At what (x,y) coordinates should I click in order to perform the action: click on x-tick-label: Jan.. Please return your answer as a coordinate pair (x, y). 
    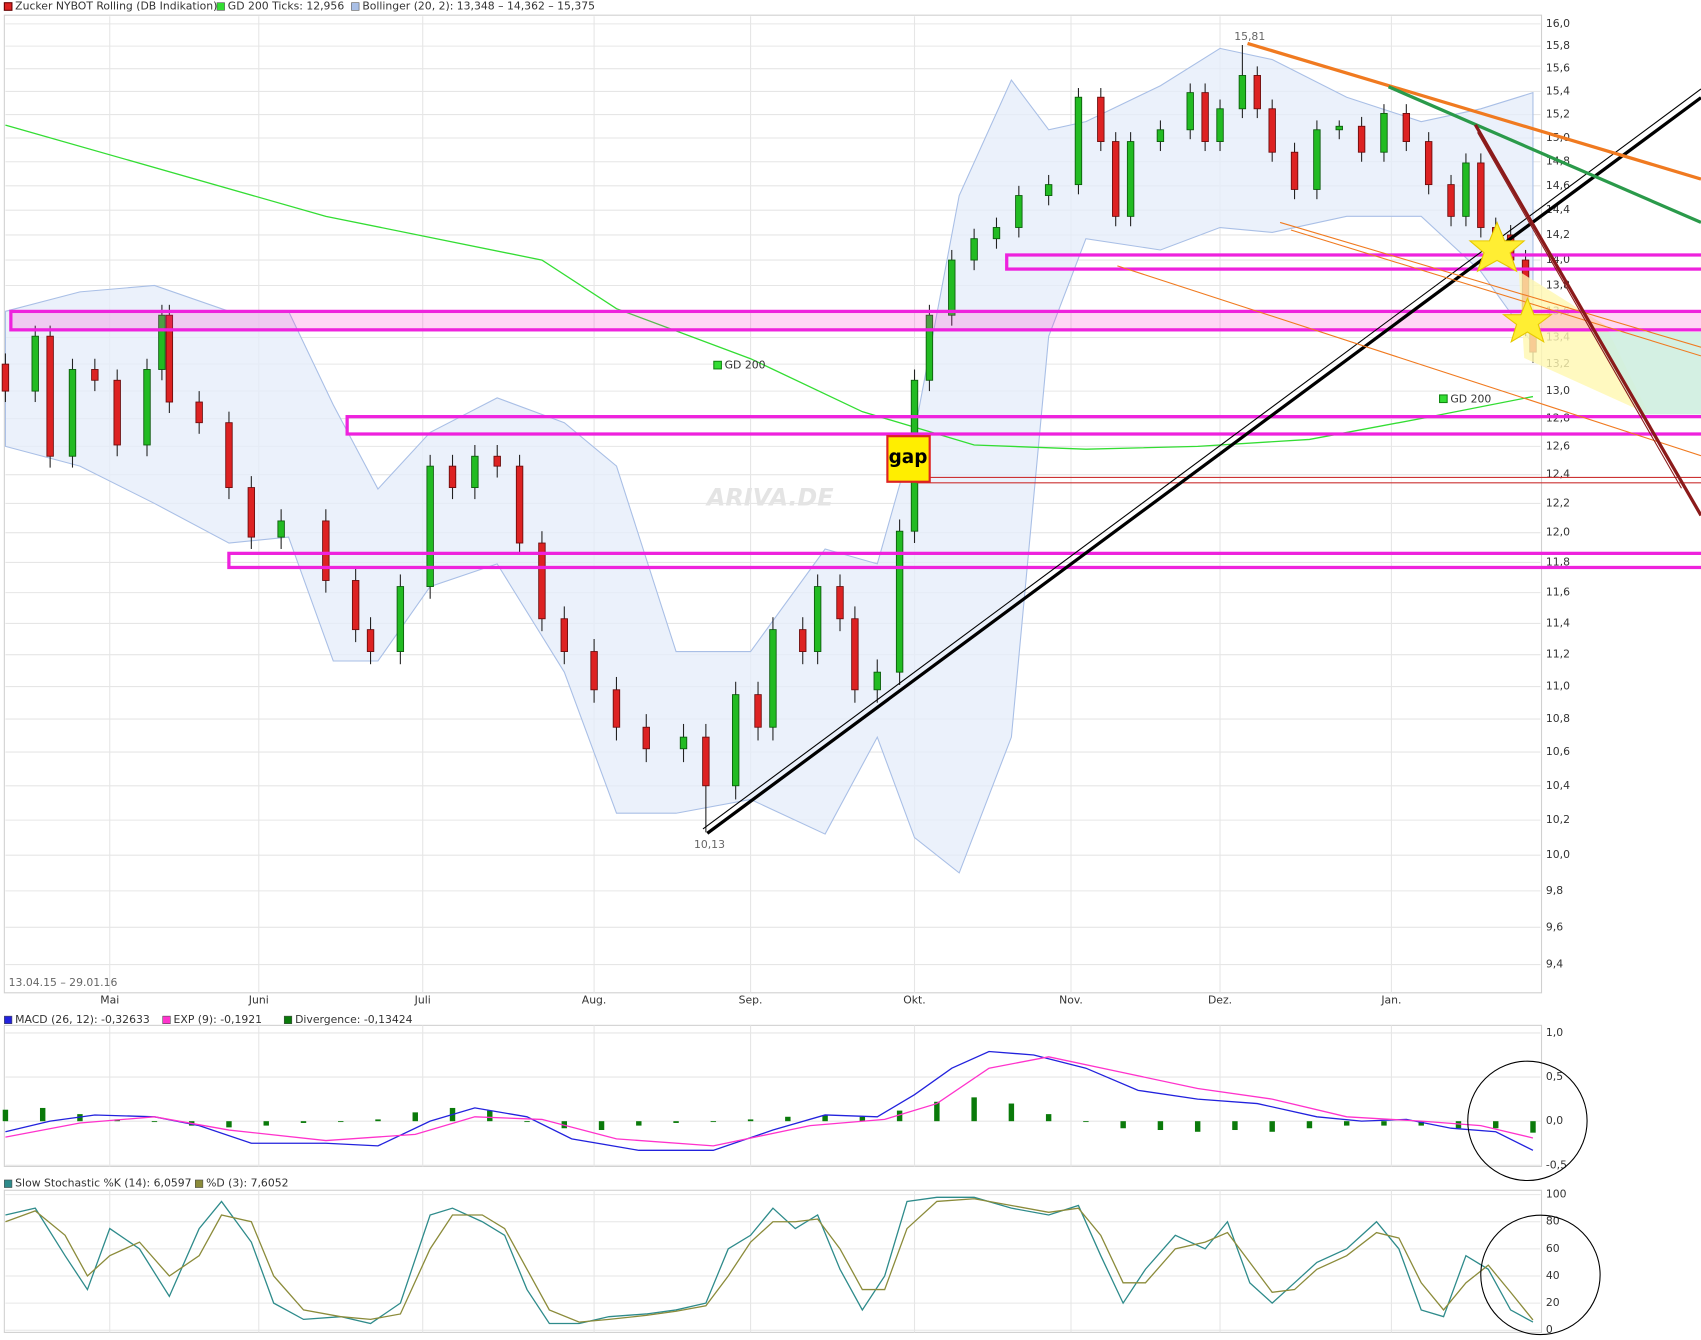
    Looking at the image, I should click on (1390, 999).